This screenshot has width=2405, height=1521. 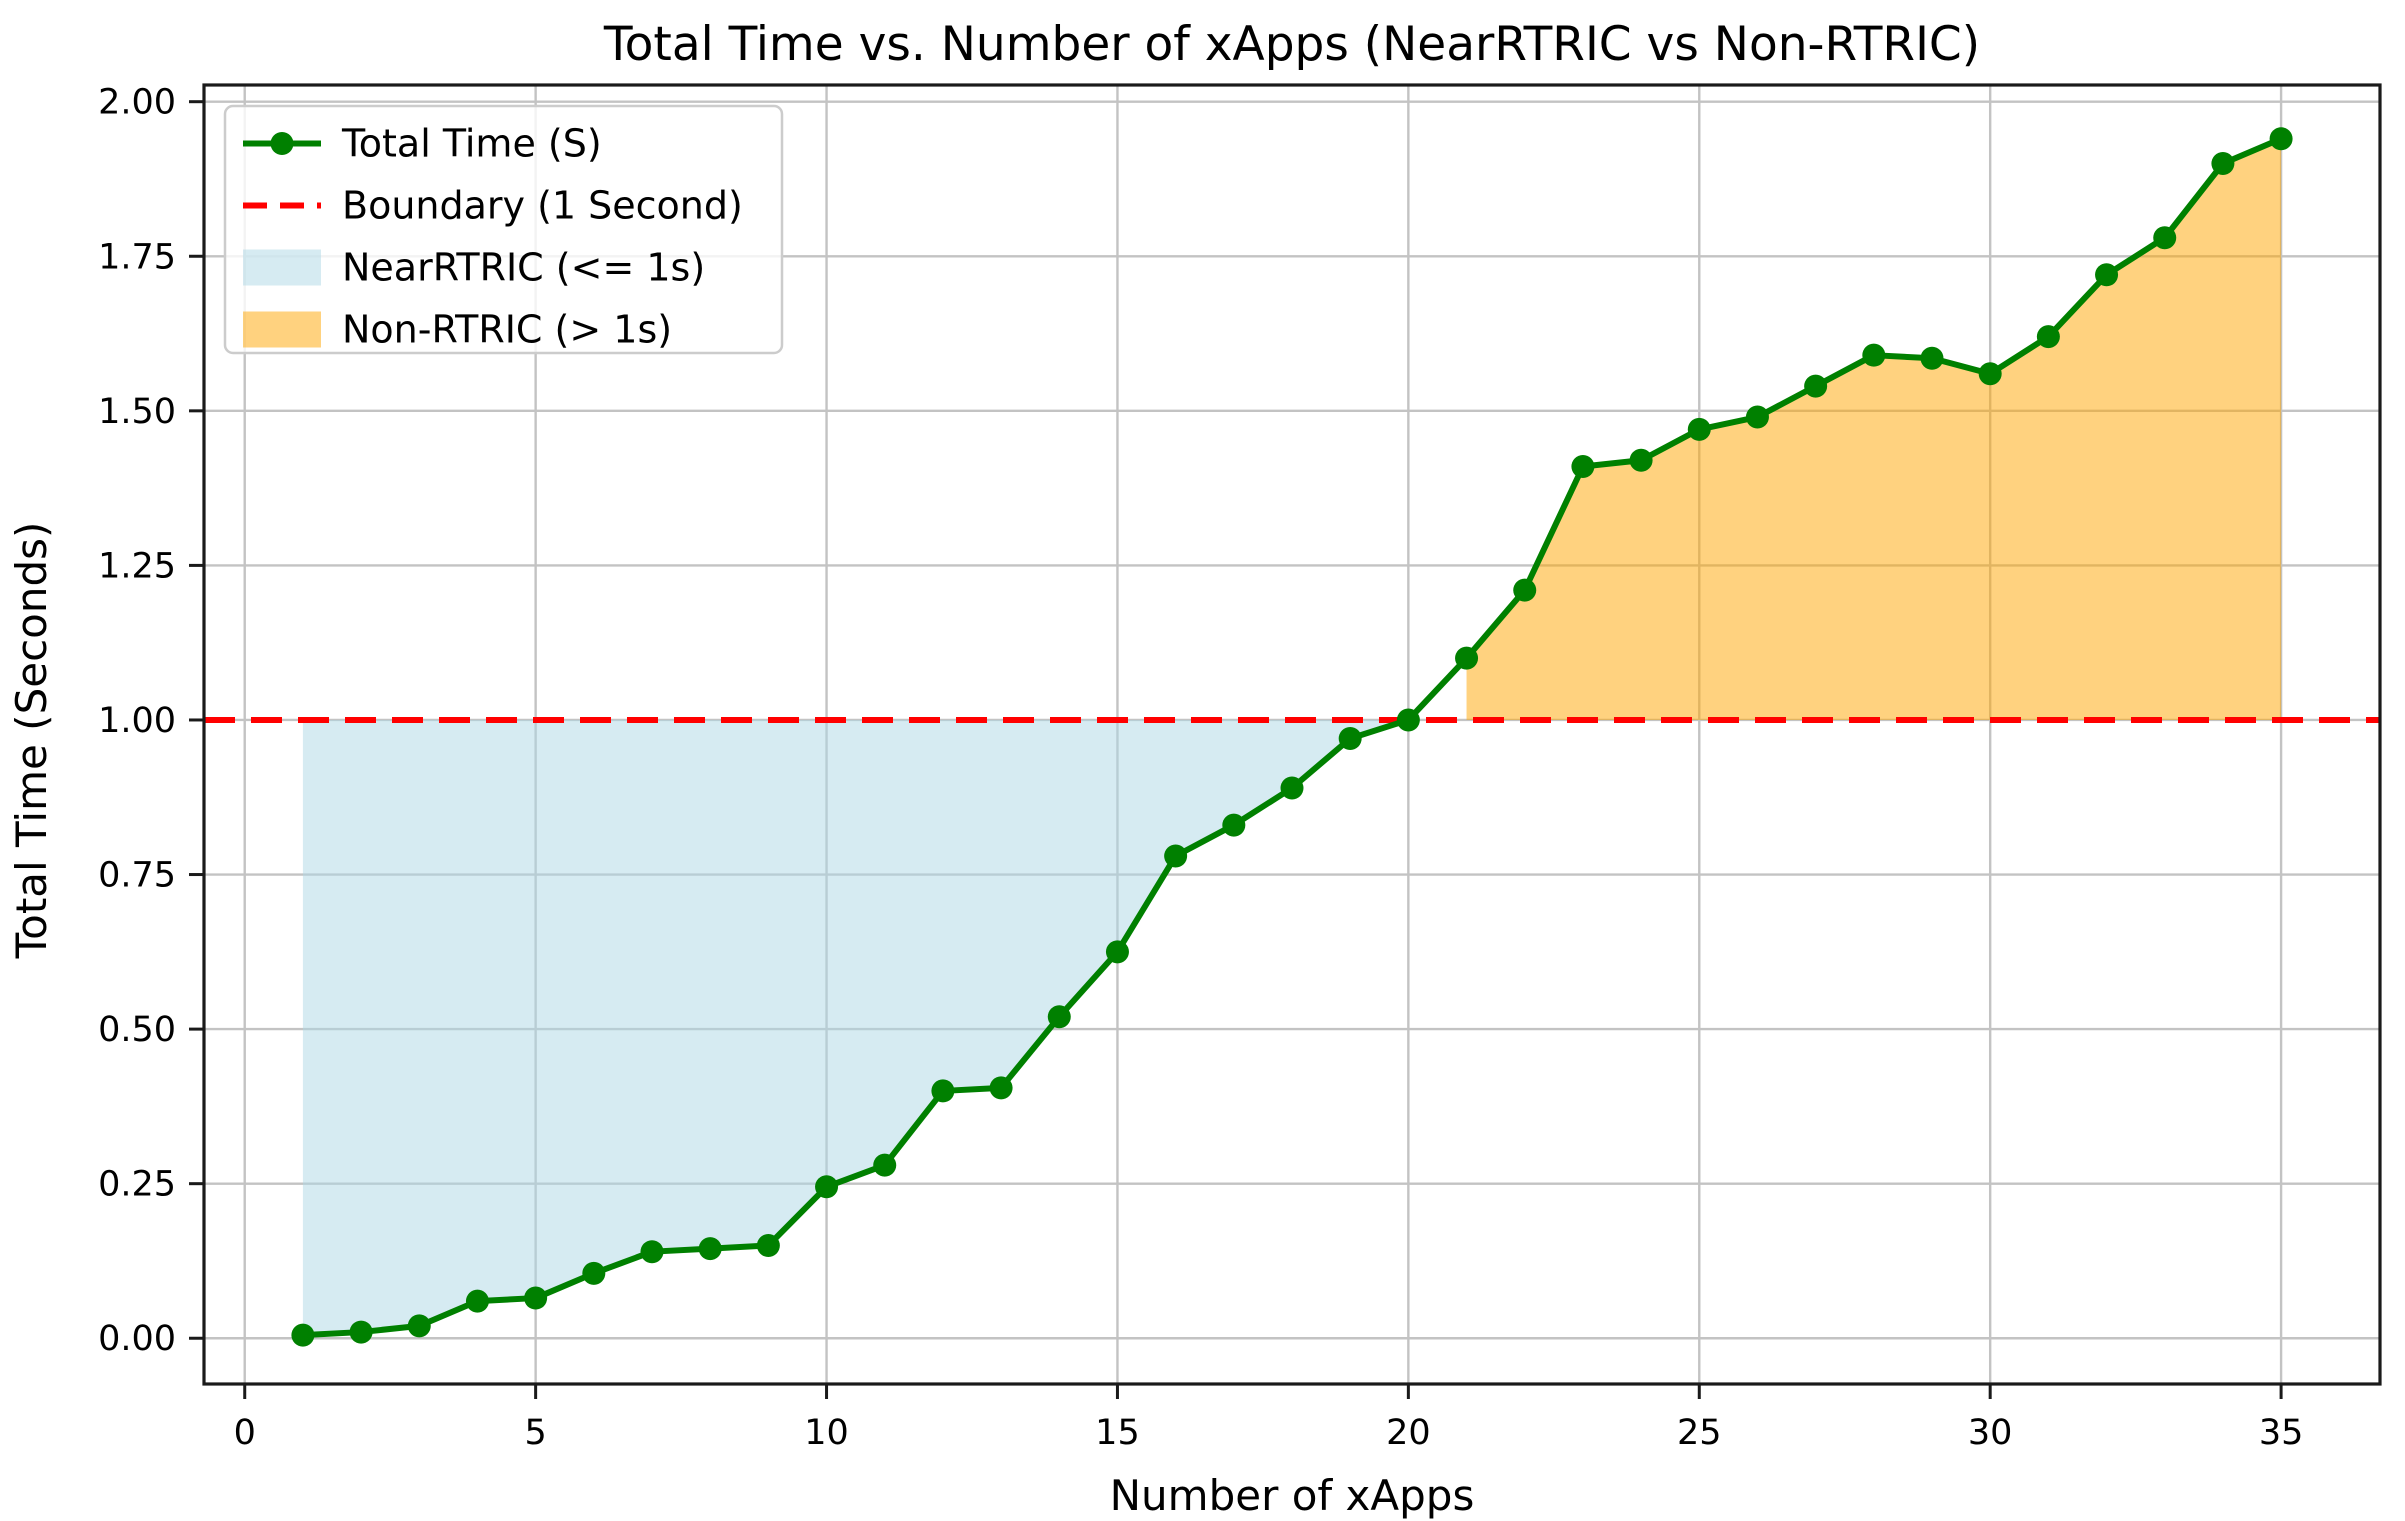 I want to click on legend-entry-label: Total Time (S), so click(x=471, y=144).